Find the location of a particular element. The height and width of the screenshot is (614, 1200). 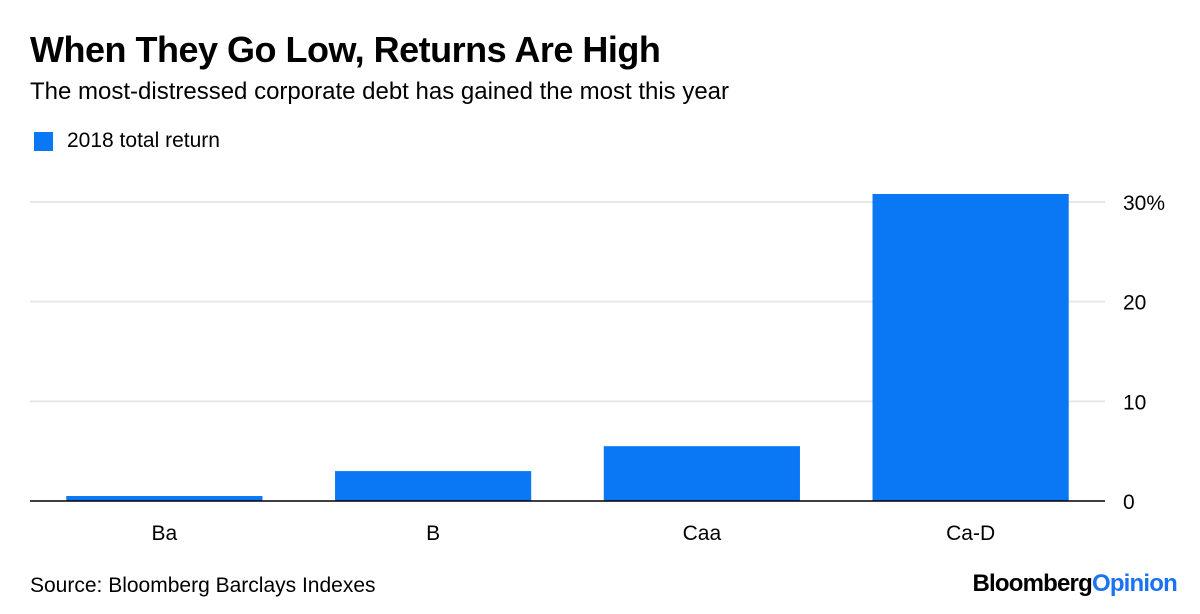

x-tick-label: Ba is located at coordinates (165, 533).